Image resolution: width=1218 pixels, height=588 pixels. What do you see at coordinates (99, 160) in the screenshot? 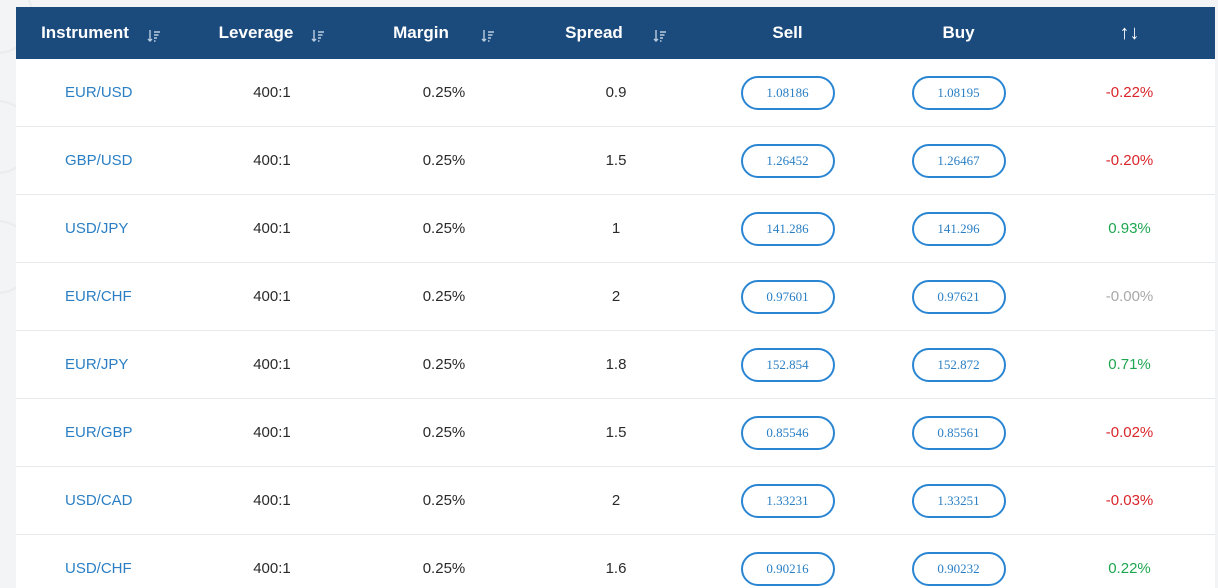
I see `instrument-link: GBP/USD` at bounding box center [99, 160].